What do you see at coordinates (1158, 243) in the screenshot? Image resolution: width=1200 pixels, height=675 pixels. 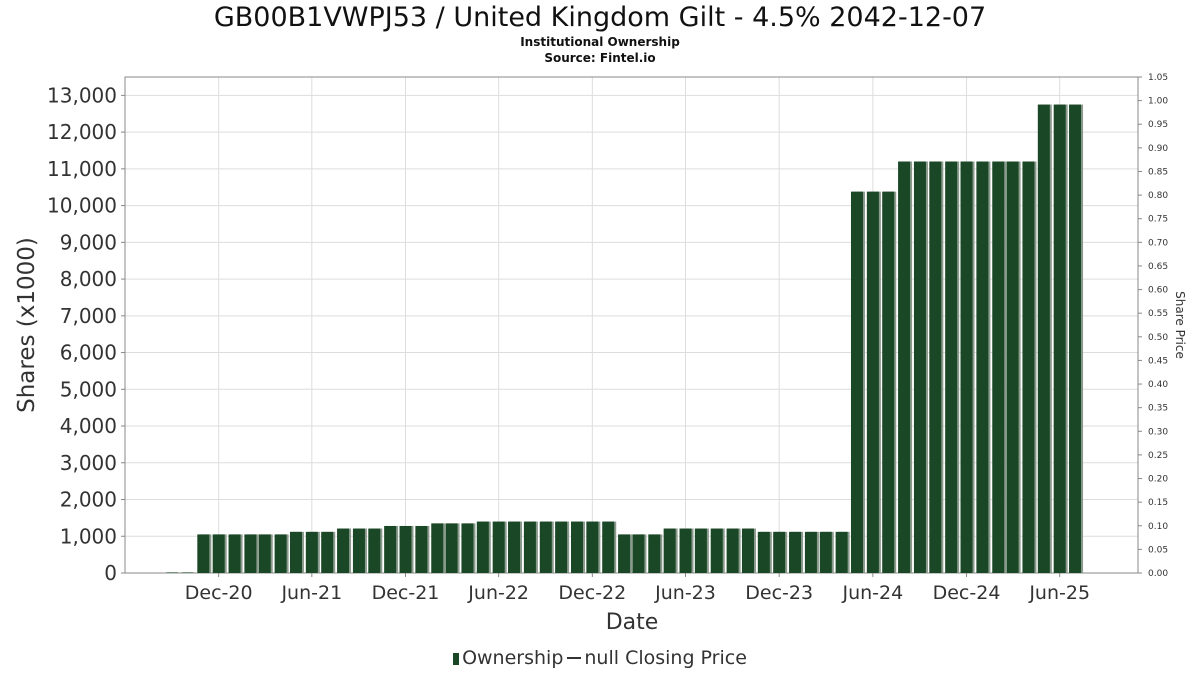 I see `y2-tick-label: 0.70` at bounding box center [1158, 243].